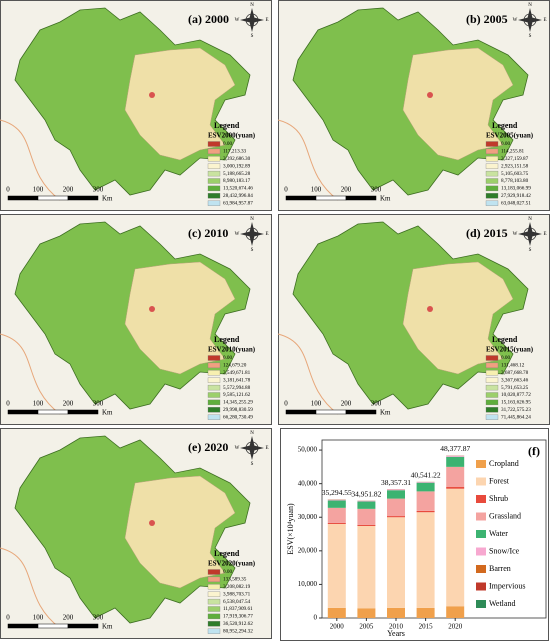 Image resolution: width=550 pixels, height=642 pixels. I want to click on legend-subtitle: ESV2000(yuan), so click(232, 136).